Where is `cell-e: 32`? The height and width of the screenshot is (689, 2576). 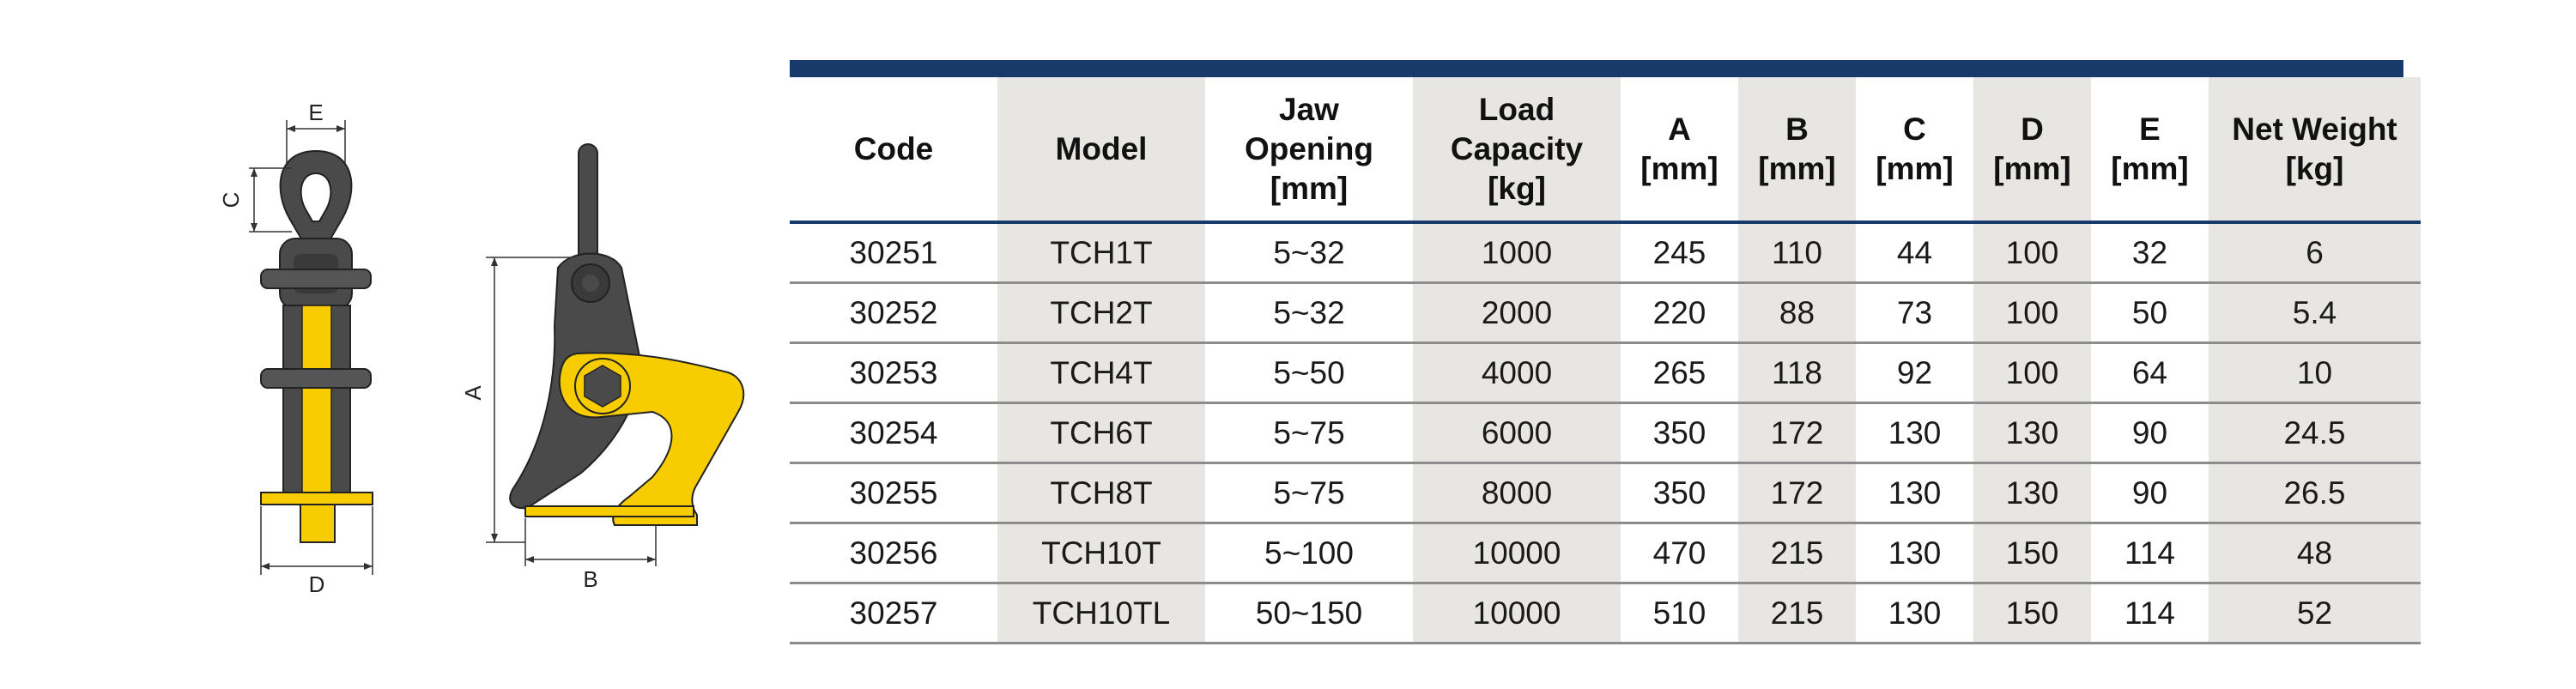
cell-e: 32 is located at coordinates (2150, 253).